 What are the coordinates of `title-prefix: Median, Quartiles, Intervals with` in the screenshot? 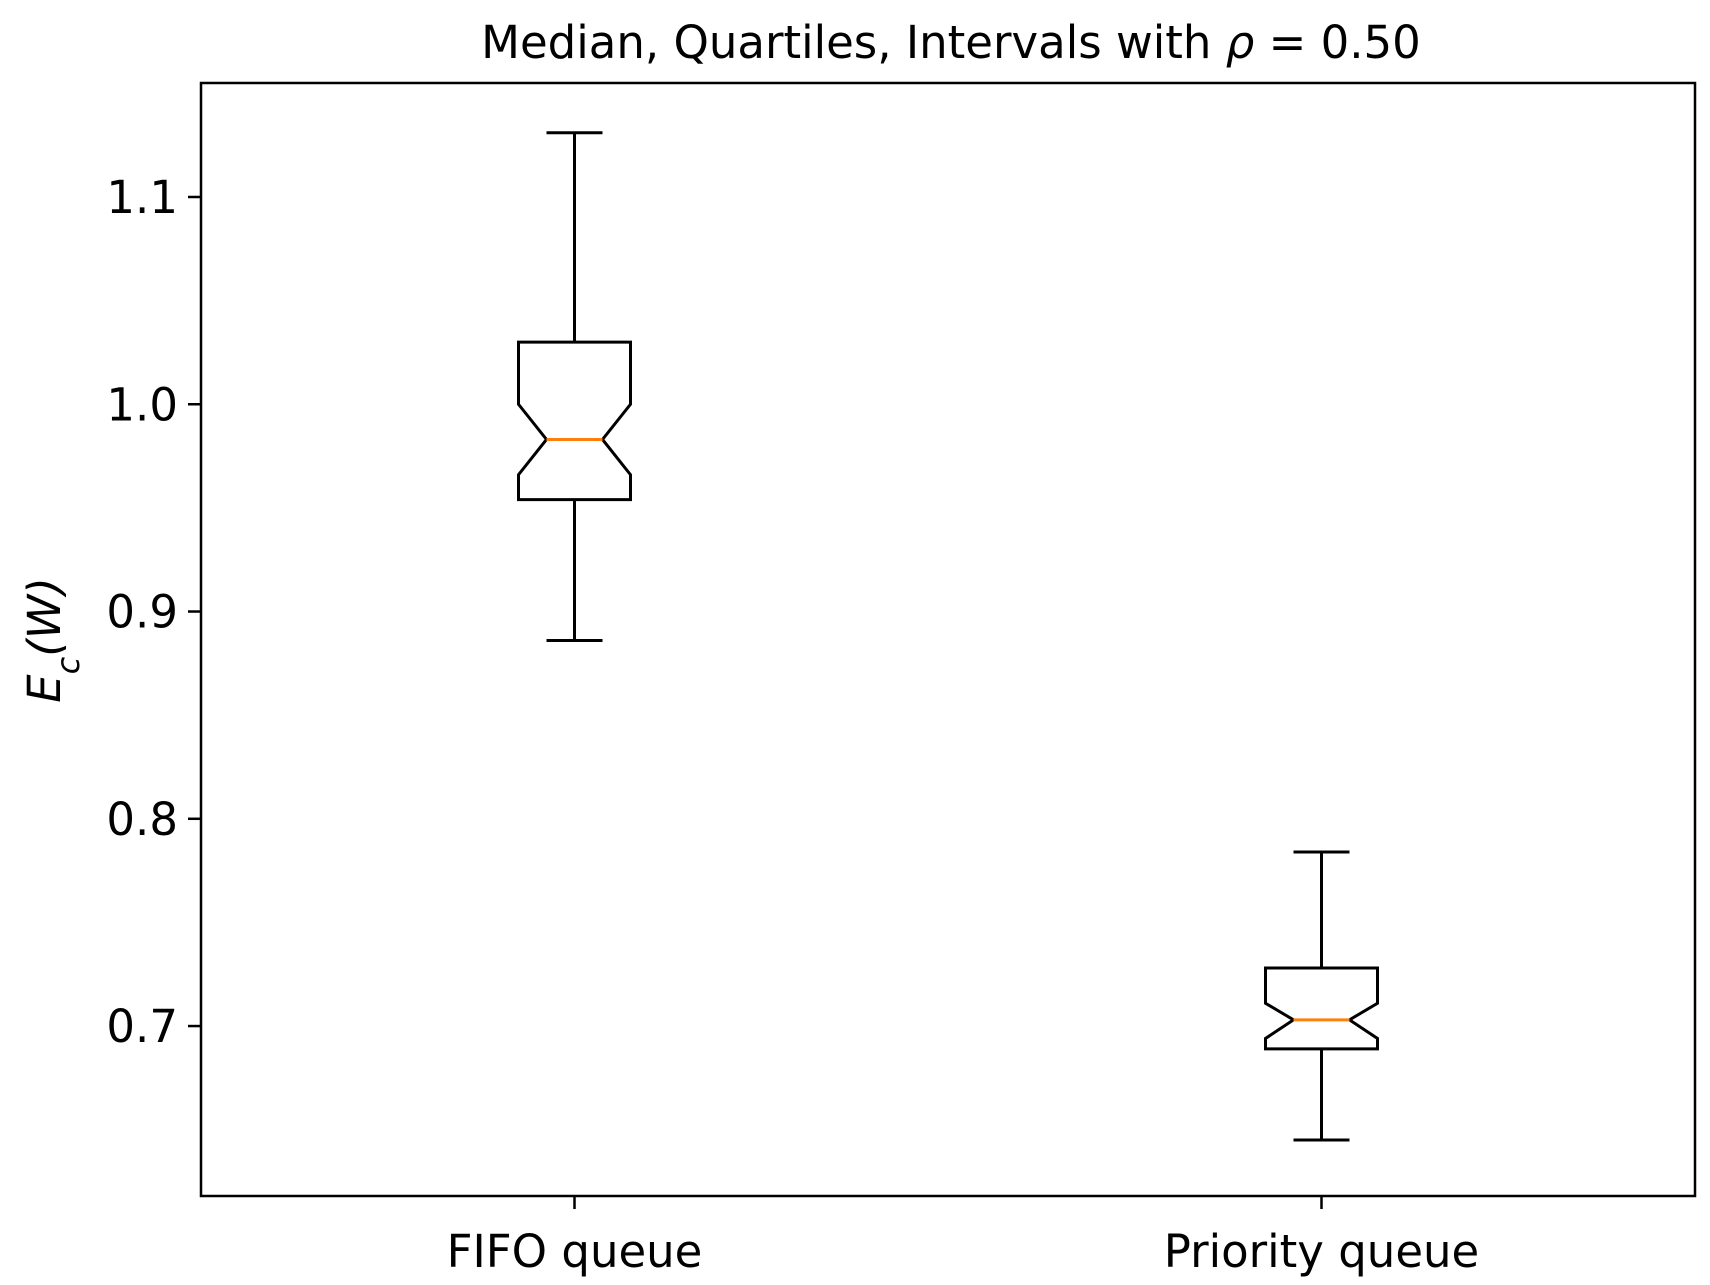 It's located at (853, 42).